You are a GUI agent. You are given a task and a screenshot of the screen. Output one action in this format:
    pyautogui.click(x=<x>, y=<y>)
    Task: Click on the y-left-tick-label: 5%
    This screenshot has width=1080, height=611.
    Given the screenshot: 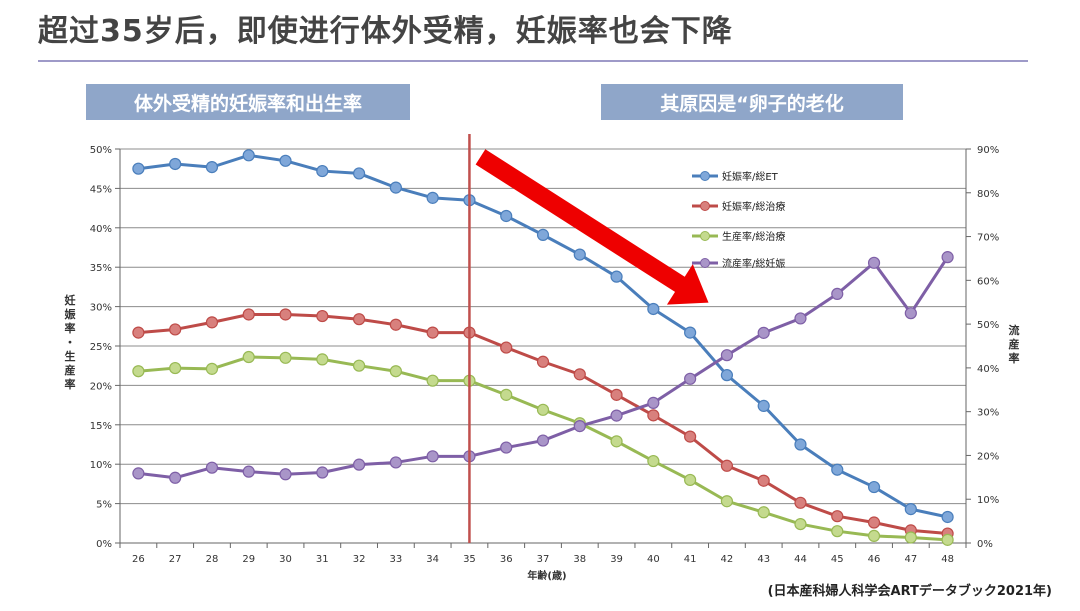 What is the action you would take?
    pyautogui.click(x=104, y=505)
    